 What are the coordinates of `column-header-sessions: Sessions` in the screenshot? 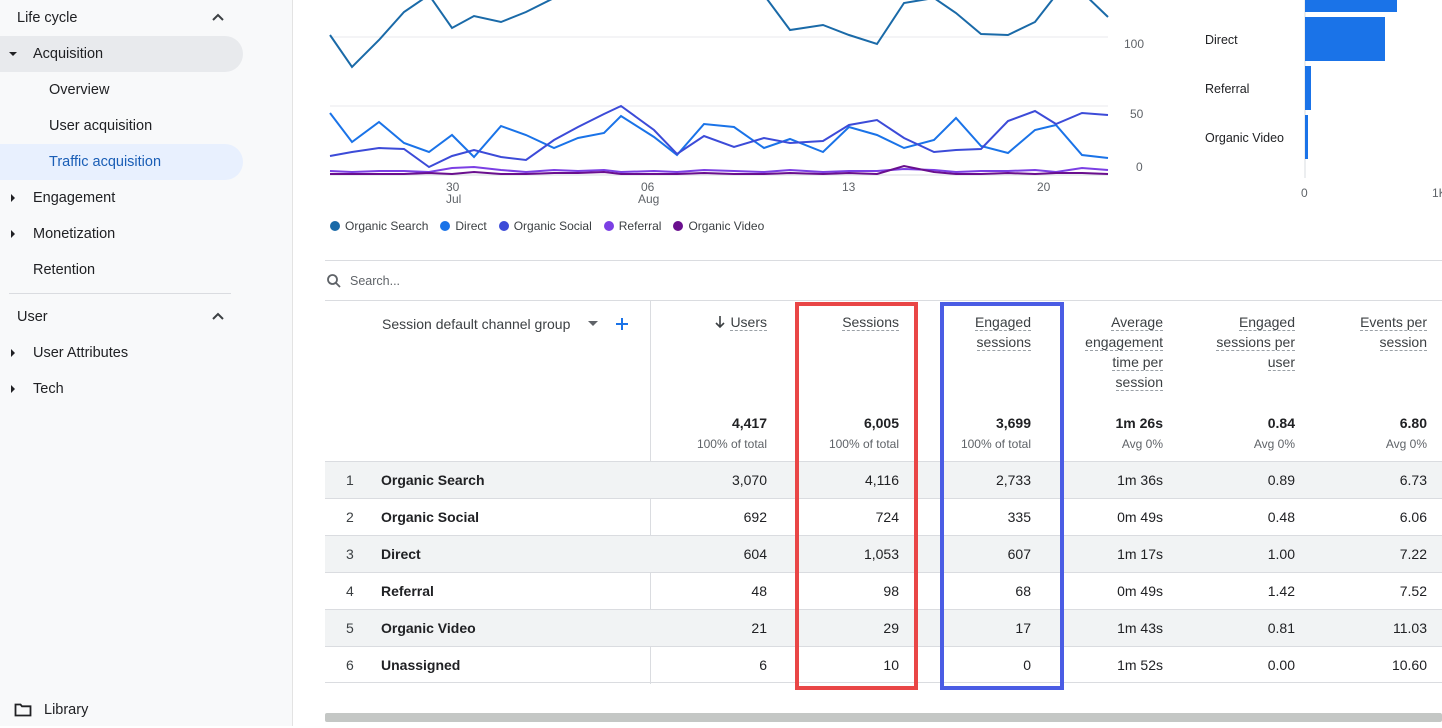 It's located at (854, 322).